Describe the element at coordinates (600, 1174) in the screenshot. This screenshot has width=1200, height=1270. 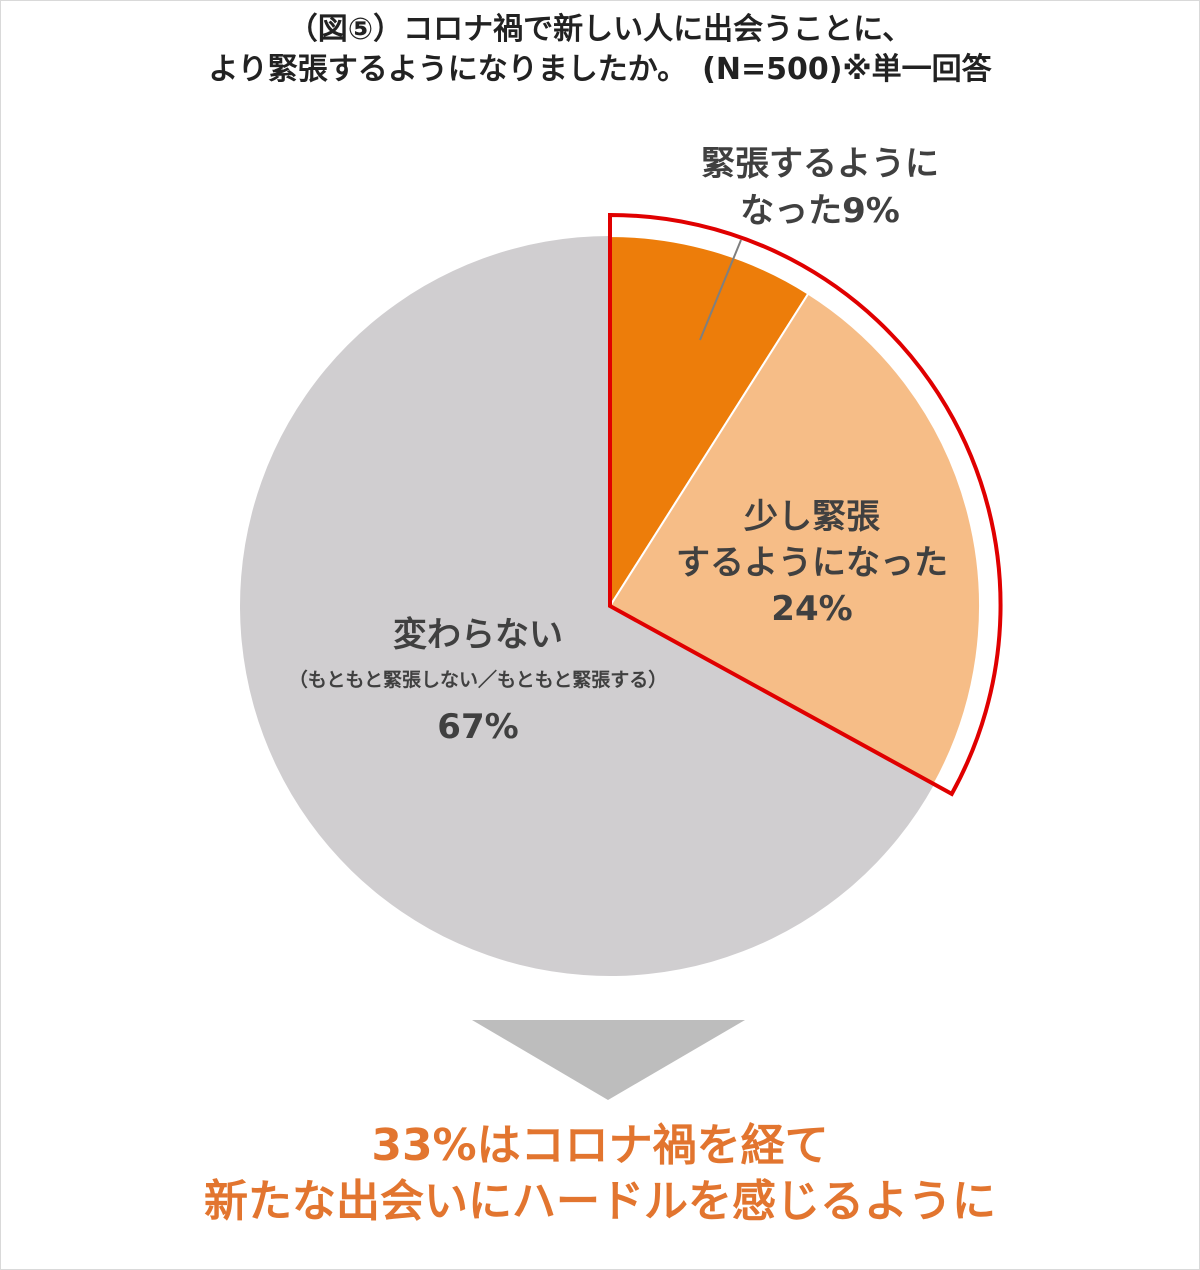
I see `conclusion-text: 33%はコロナ禍を経て 新たな出会いにハードルを感じるように` at that location.